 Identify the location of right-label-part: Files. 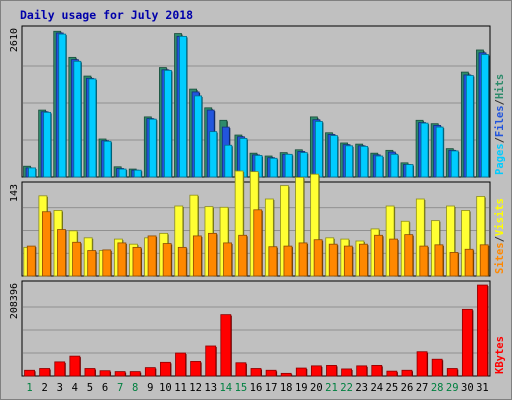
(500, 121).